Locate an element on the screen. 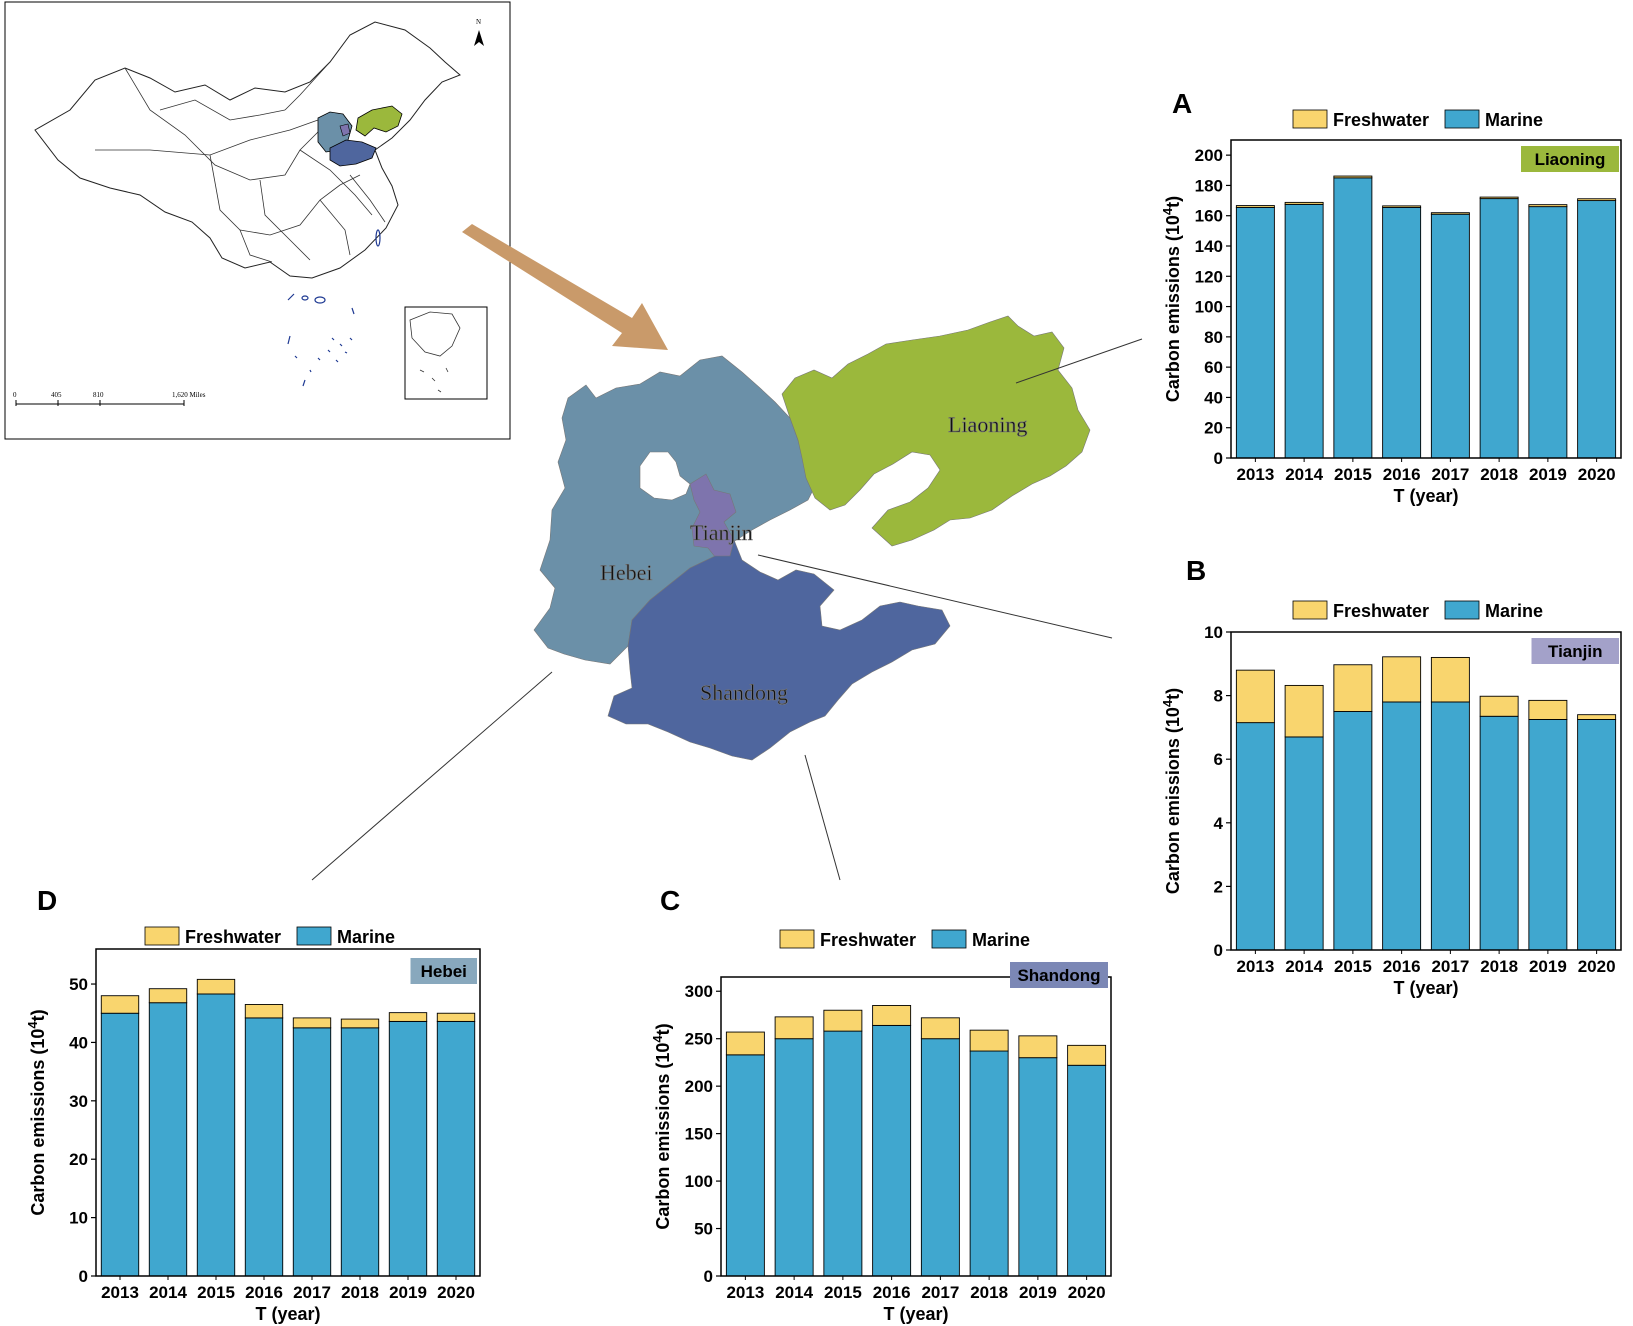 This screenshot has width=1633, height=1326. overview-map: N 0 405 810 1,620 Miles is located at coordinates (257, 220).